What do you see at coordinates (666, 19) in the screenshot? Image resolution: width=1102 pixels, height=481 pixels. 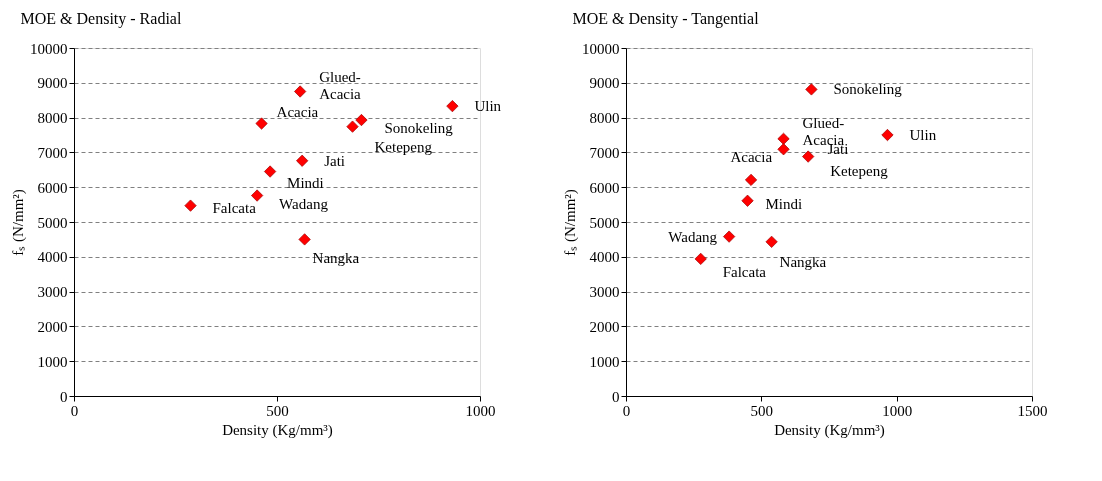 I see `chart-title: MOE & Density - Tangential` at bounding box center [666, 19].